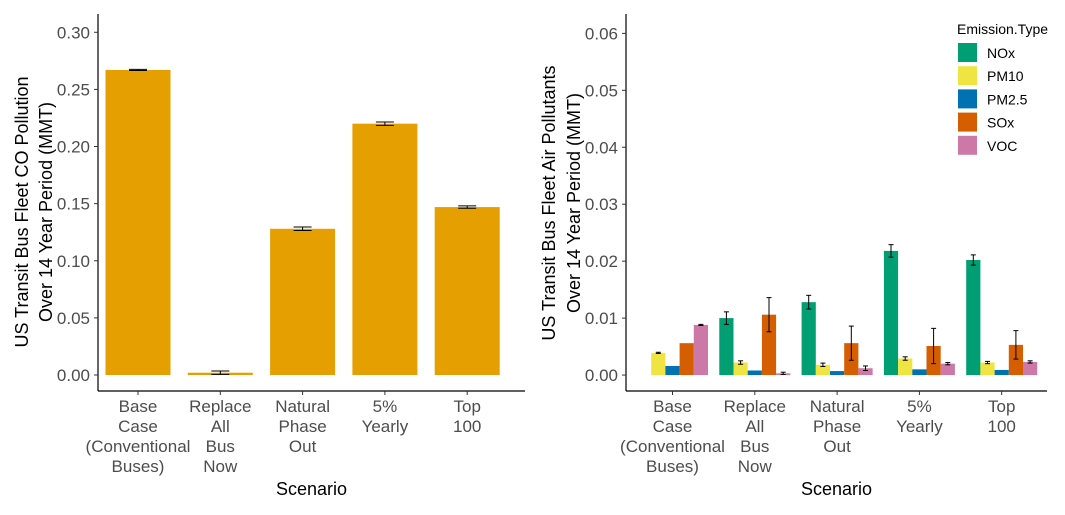 The height and width of the screenshot is (515, 1065). I want to click on legend-label: PM10, so click(1005, 76).